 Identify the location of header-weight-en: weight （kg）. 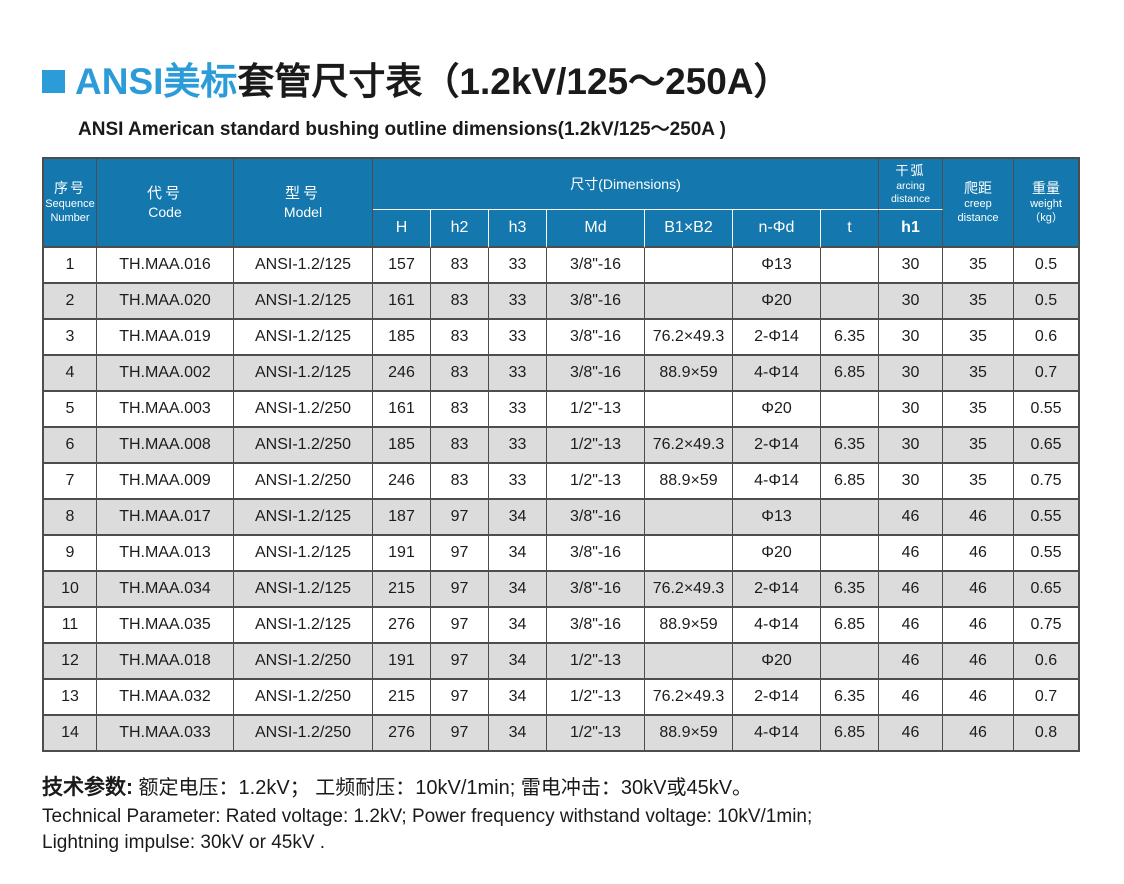
(1046, 211).